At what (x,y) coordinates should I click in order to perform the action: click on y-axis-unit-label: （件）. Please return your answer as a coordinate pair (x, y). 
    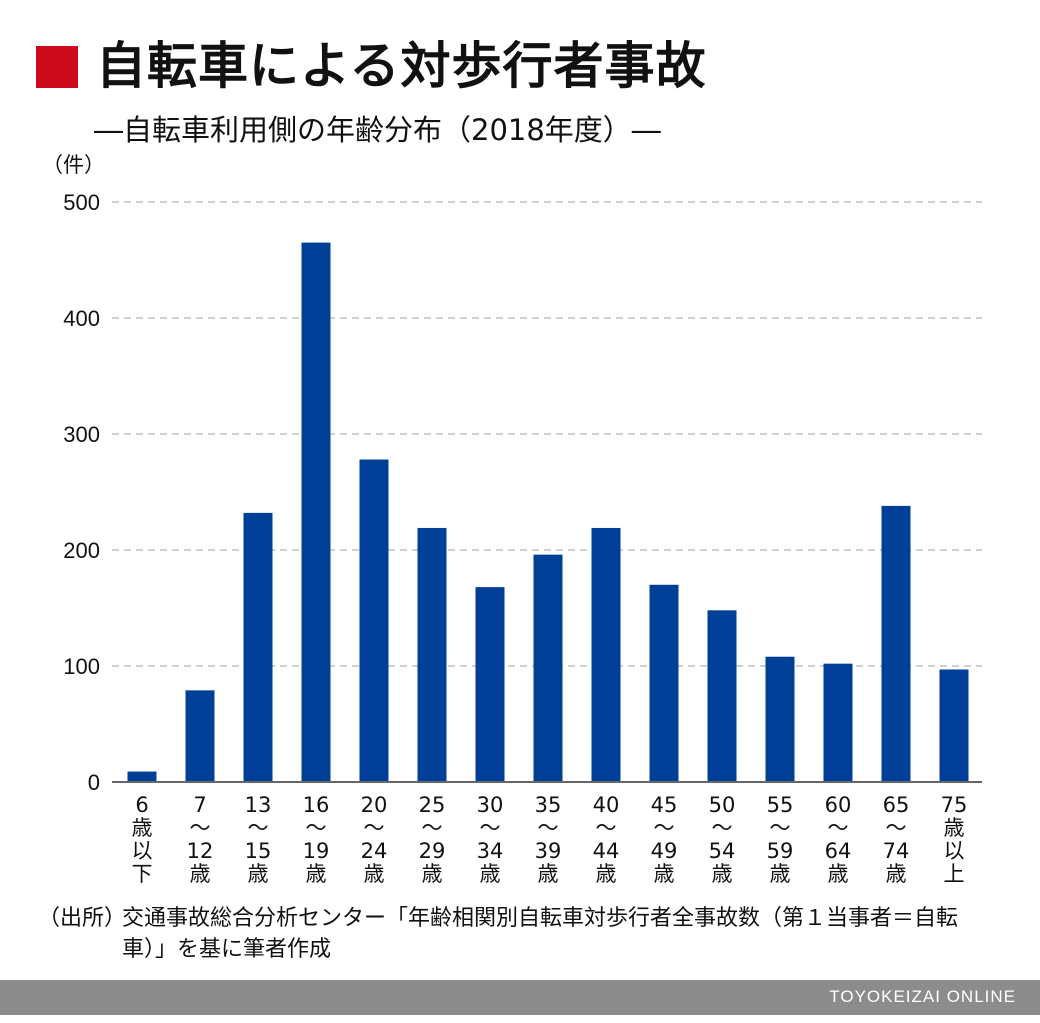
    Looking at the image, I should click on (73, 165).